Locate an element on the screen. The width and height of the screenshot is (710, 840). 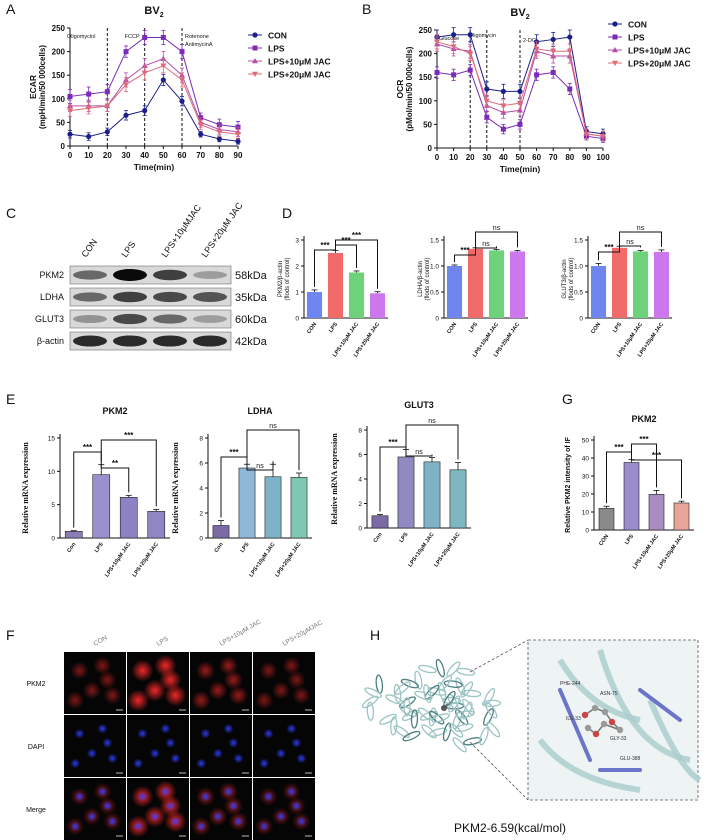
ribbon is located at coordinates (674, 740).